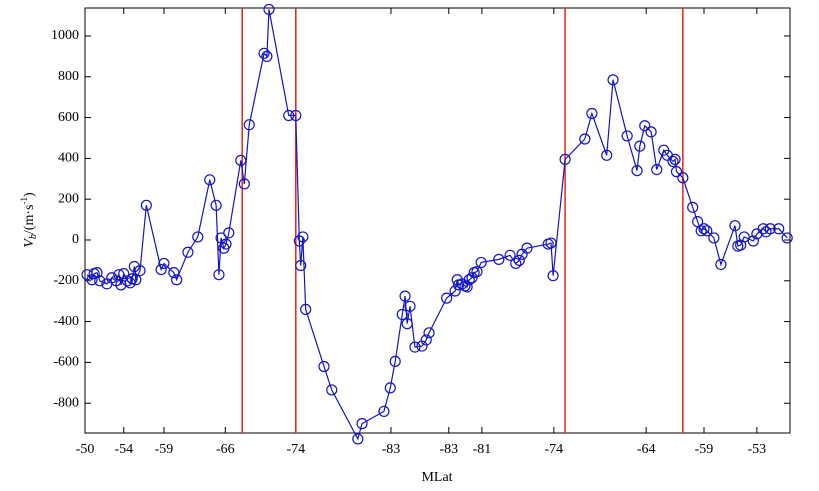  What do you see at coordinates (646, 449) in the screenshot?
I see `x-tick-label: -64` at bounding box center [646, 449].